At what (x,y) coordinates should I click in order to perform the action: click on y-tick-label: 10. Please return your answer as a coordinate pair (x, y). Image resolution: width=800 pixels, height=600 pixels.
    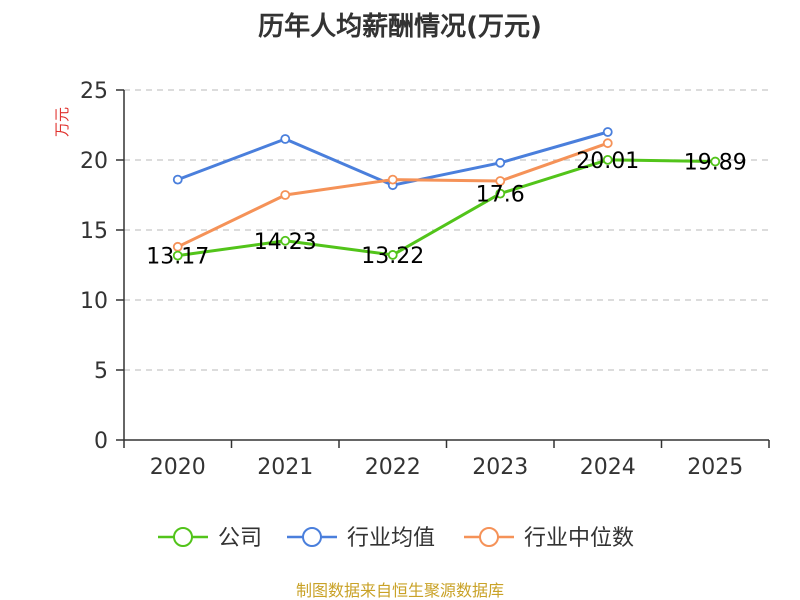
    Looking at the image, I should click on (94, 301).